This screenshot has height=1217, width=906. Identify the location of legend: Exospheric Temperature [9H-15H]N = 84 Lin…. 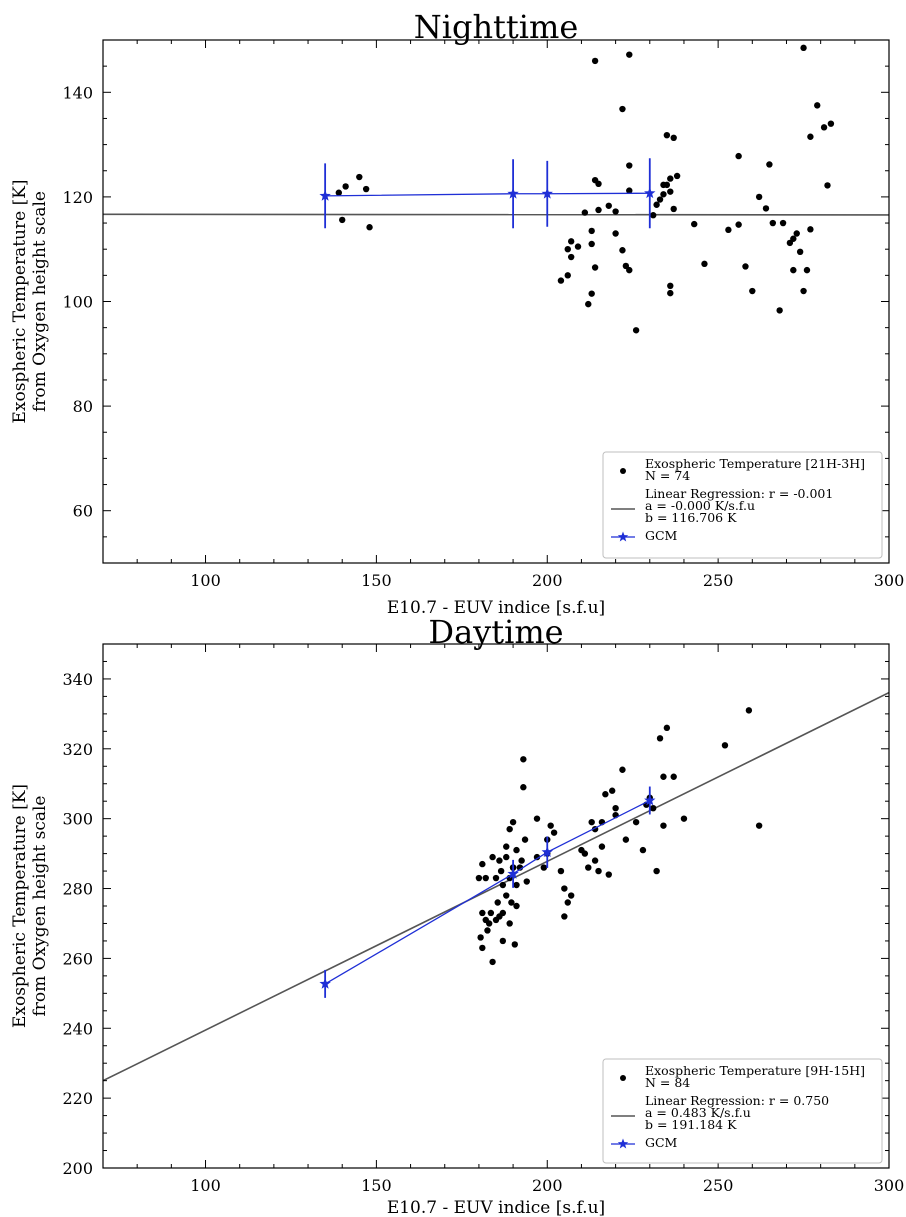
(742, 1111).